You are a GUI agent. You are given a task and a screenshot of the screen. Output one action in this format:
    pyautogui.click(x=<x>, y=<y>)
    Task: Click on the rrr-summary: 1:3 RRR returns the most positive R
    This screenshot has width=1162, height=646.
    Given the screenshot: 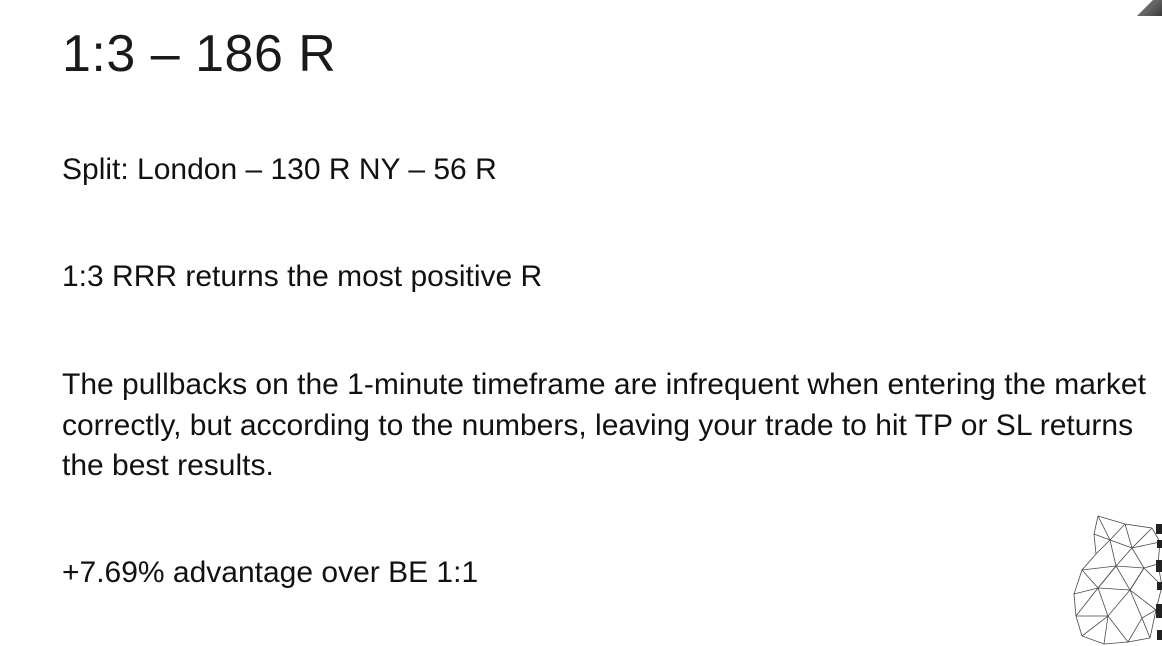 What is the action you would take?
    pyautogui.click(x=302, y=276)
    